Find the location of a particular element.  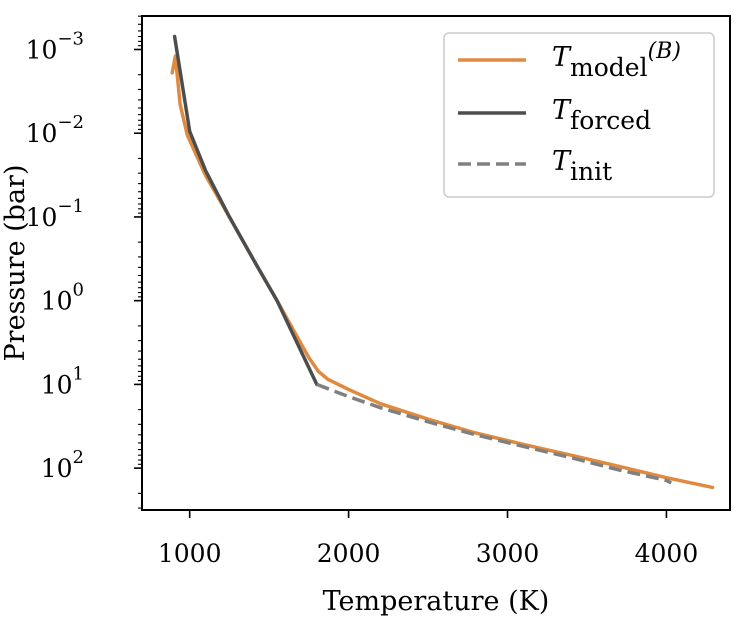

legend-frame is located at coordinates (579, 115).